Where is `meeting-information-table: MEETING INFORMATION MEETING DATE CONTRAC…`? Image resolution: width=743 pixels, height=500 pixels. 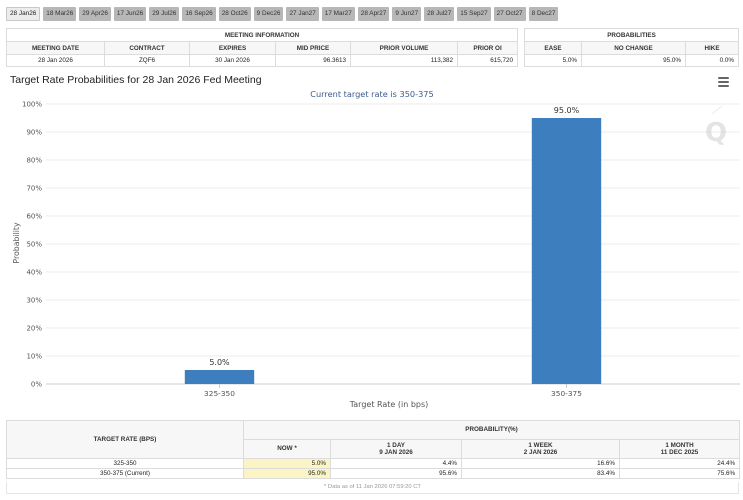 meeting-information-table: MEETING INFORMATION MEETING DATE CONTRAC… is located at coordinates (262, 47).